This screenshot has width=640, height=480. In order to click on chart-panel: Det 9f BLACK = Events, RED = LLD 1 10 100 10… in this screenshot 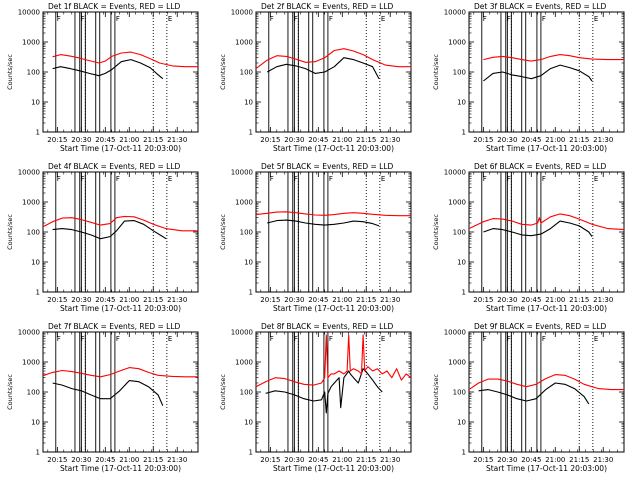, I will do `click(528, 397)`.